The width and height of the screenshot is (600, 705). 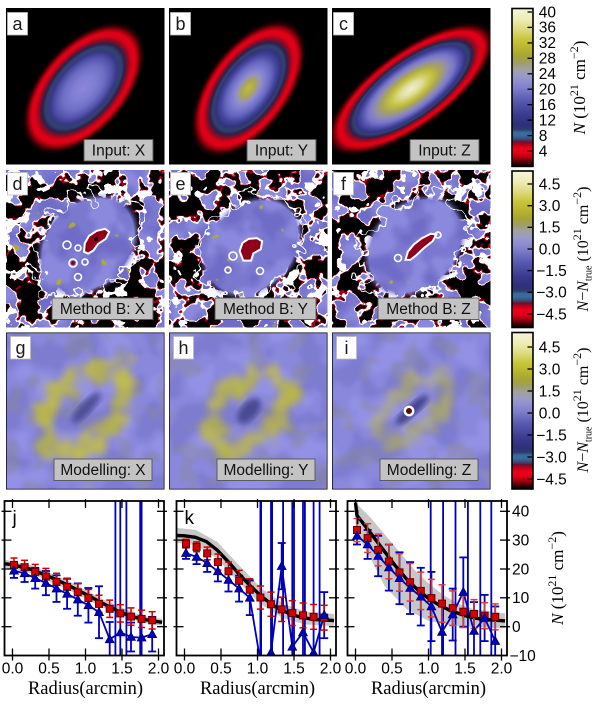 What do you see at coordinates (521, 598) in the screenshot?
I see `svg-text: 10` at bounding box center [521, 598].